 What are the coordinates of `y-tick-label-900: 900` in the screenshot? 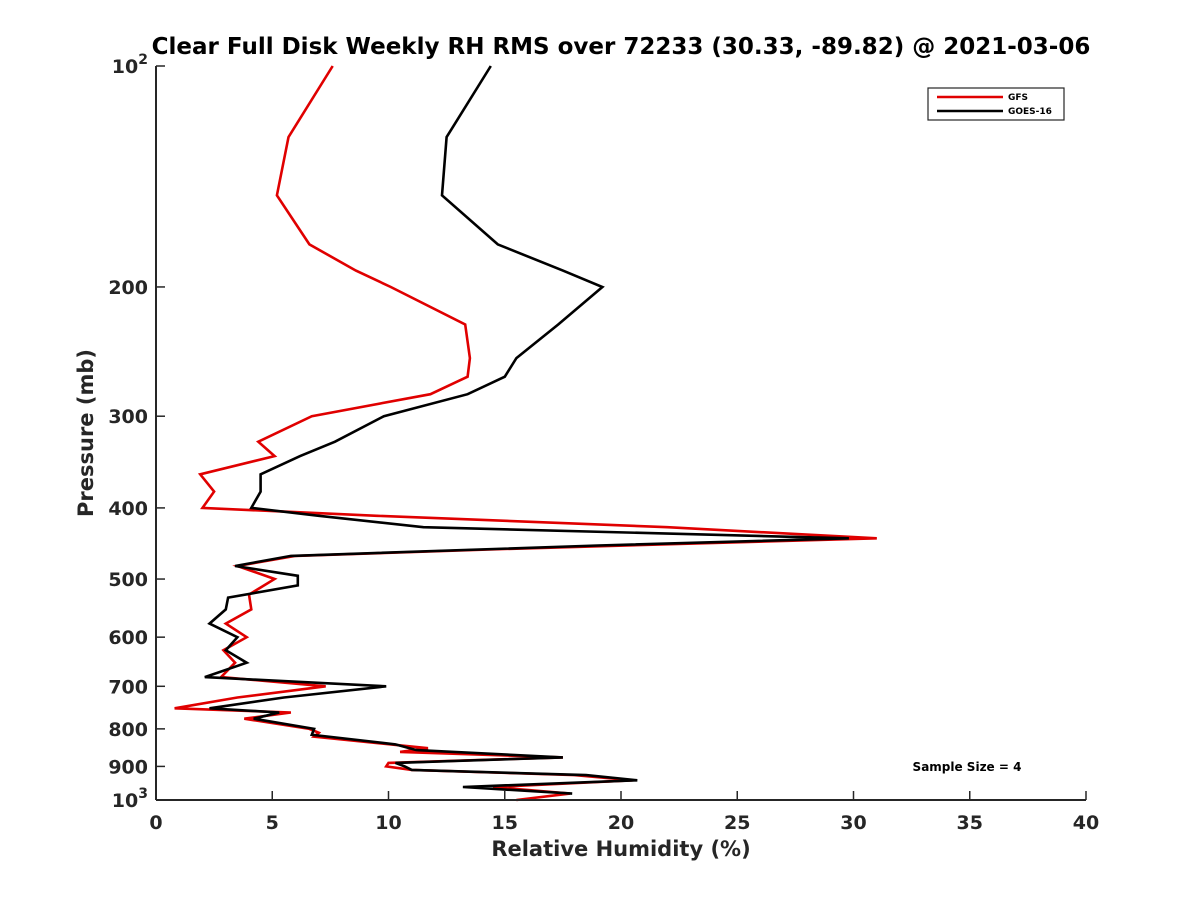 It's located at (128, 767).